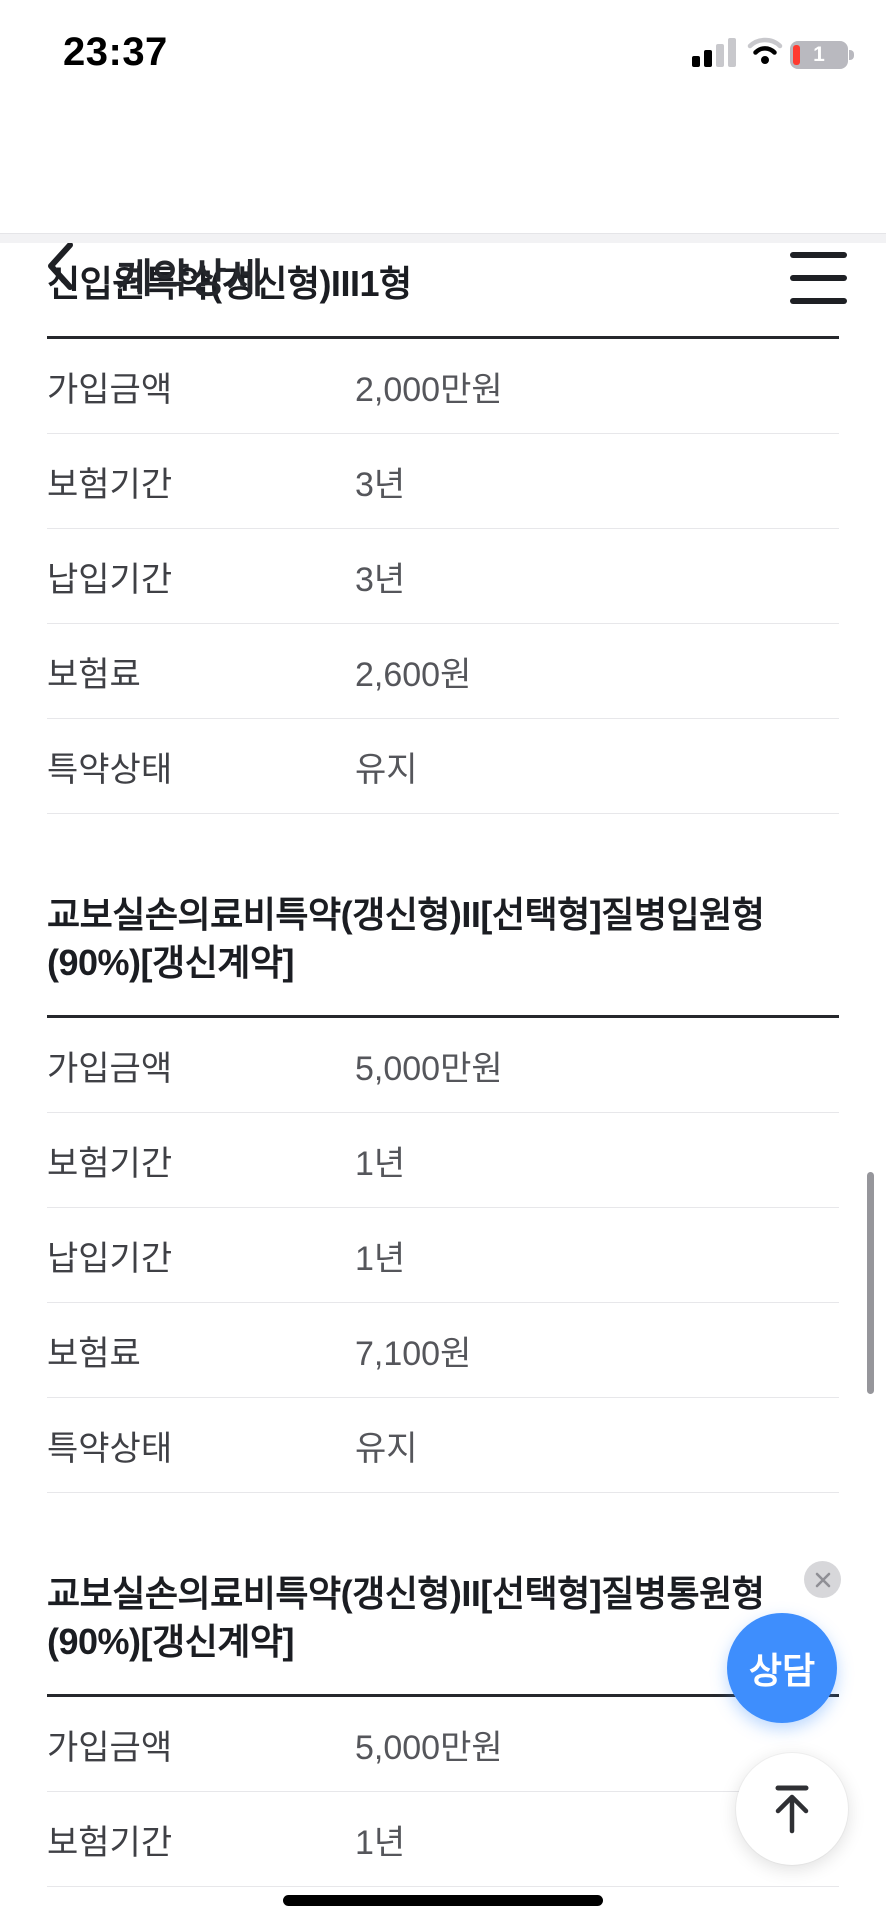  What do you see at coordinates (870, 1283) in the screenshot?
I see `scrollbar-thumb` at bounding box center [870, 1283].